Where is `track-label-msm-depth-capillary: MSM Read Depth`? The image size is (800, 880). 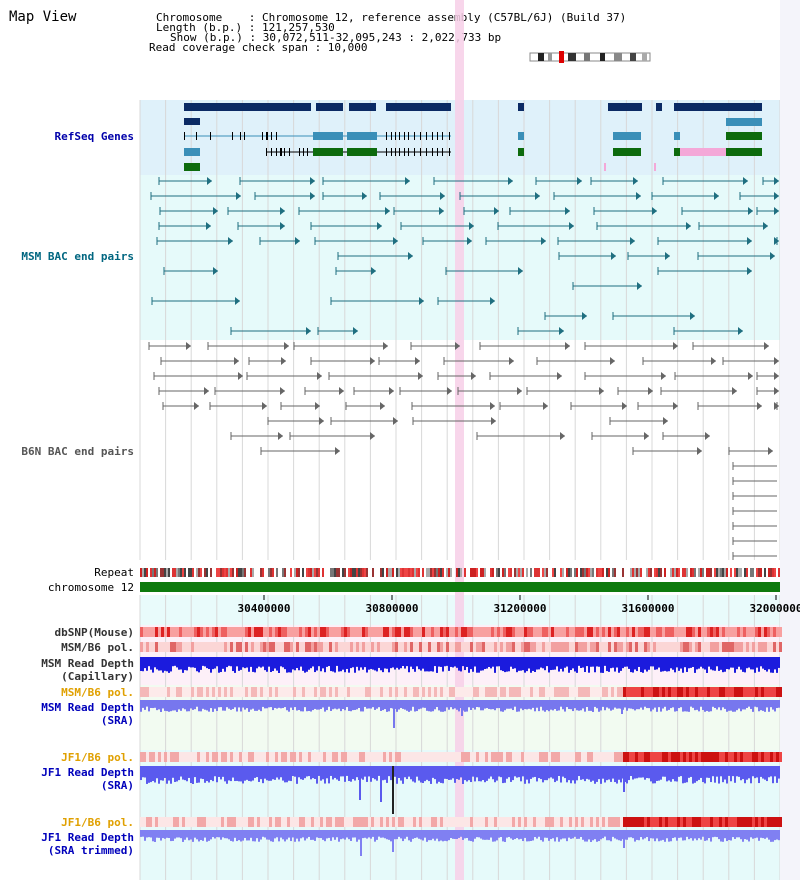
track-label-msm-depth-capillary: MSM Read Depth is located at coordinates (87, 663).